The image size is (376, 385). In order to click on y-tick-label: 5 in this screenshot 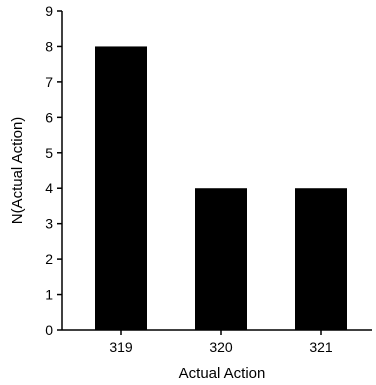, I will do `click(49, 153)`.